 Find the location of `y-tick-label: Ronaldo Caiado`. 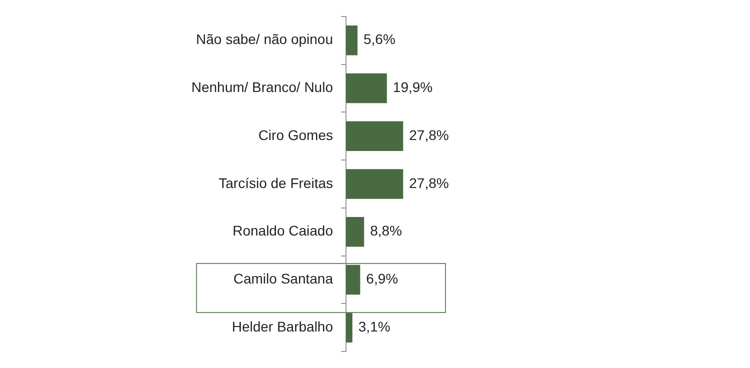

y-tick-label: Ronaldo Caiado is located at coordinates (283, 230).